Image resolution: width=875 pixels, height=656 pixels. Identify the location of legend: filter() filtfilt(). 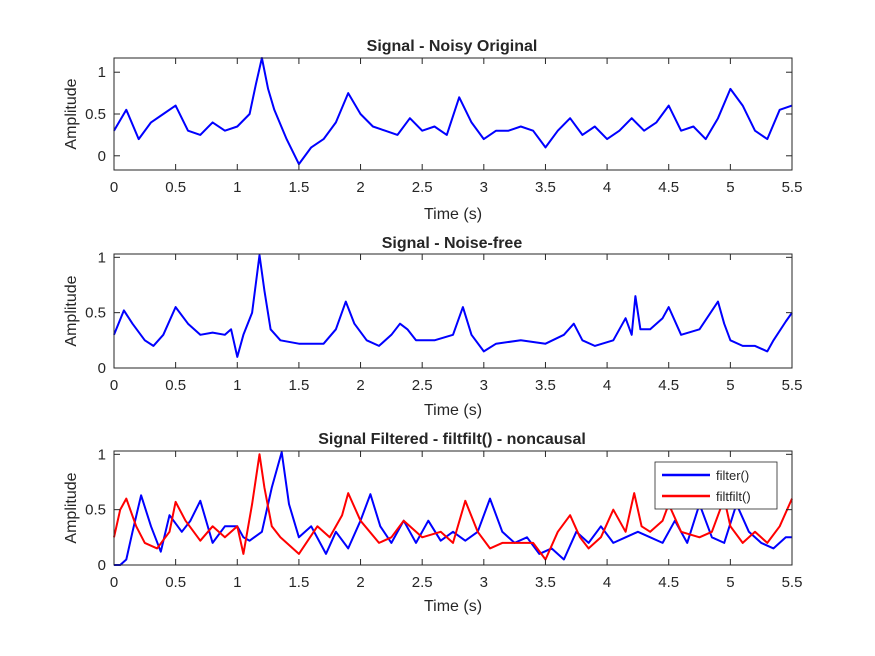
(716, 485).